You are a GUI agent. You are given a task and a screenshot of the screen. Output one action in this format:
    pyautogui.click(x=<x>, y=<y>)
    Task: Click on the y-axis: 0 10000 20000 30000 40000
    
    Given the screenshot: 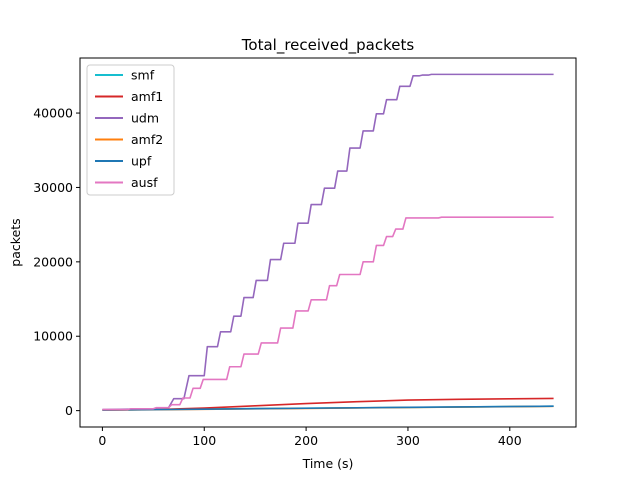 What is the action you would take?
    pyautogui.click(x=56, y=262)
    